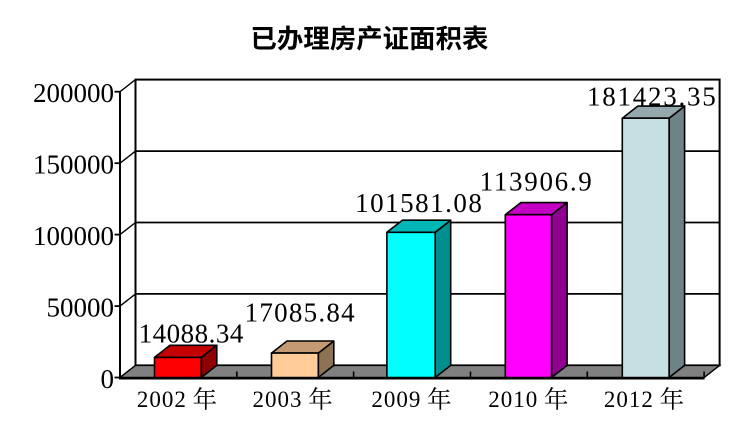 The width and height of the screenshot is (747, 438). What do you see at coordinates (513, 399) in the screenshot?
I see `svg-text: 2010` at bounding box center [513, 399].